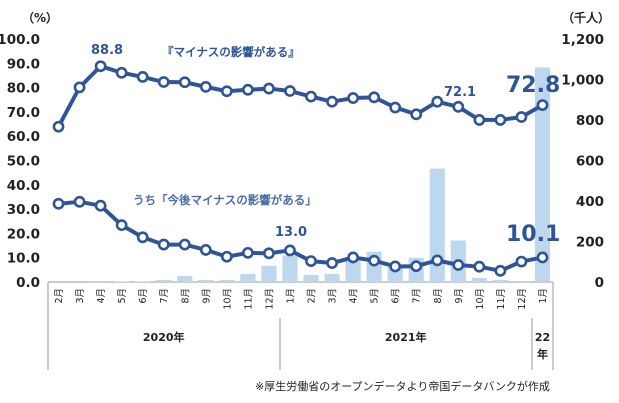  I want to click on year-label: 2021年, so click(406, 337).